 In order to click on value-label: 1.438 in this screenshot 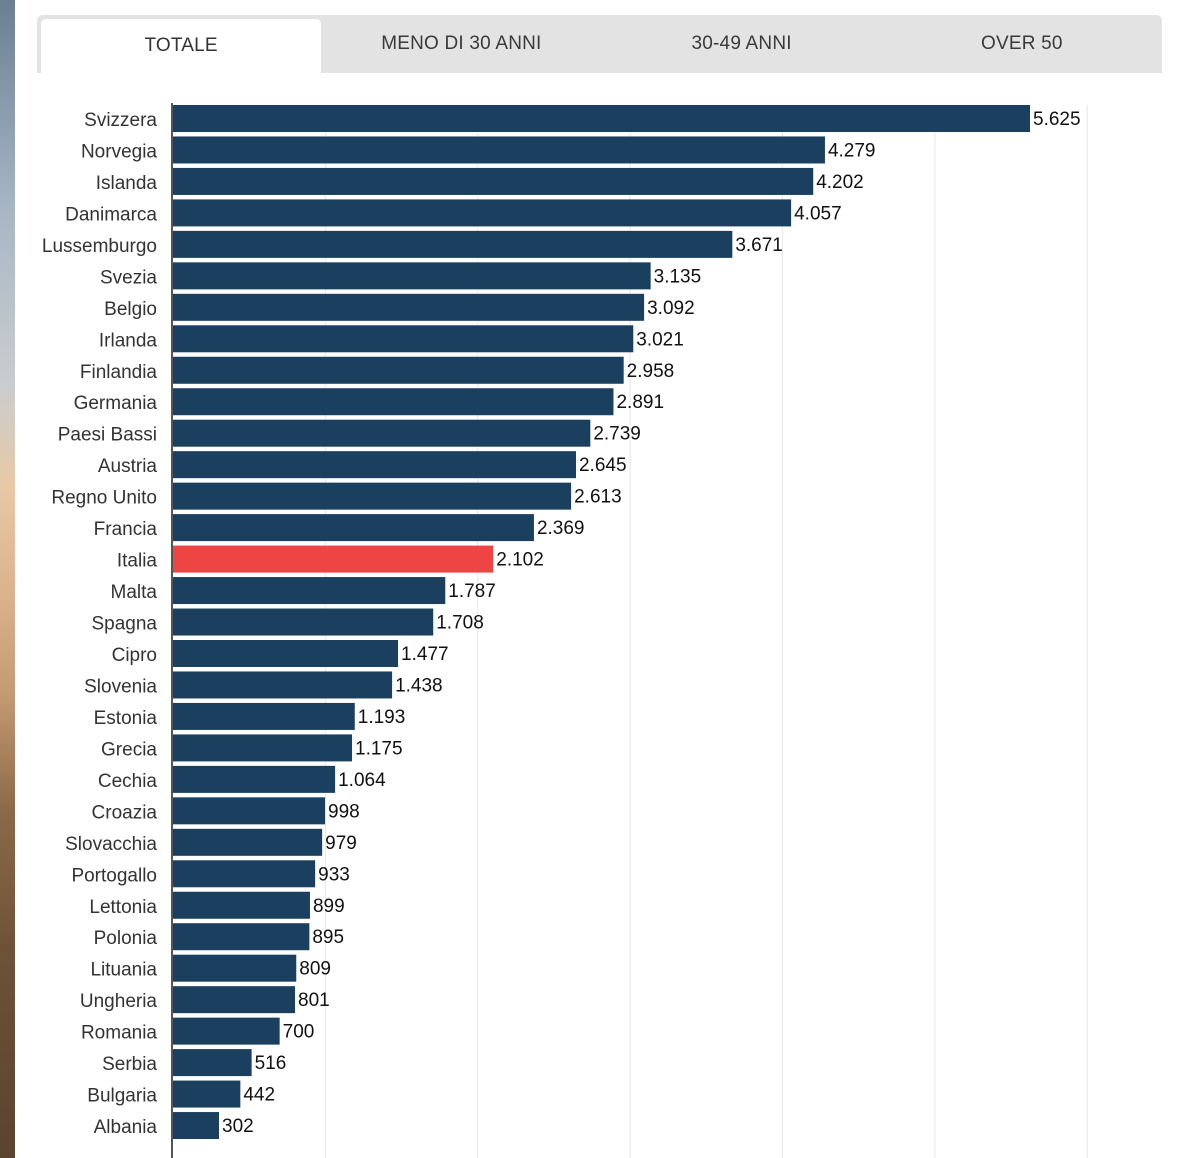, I will do `click(419, 685)`.